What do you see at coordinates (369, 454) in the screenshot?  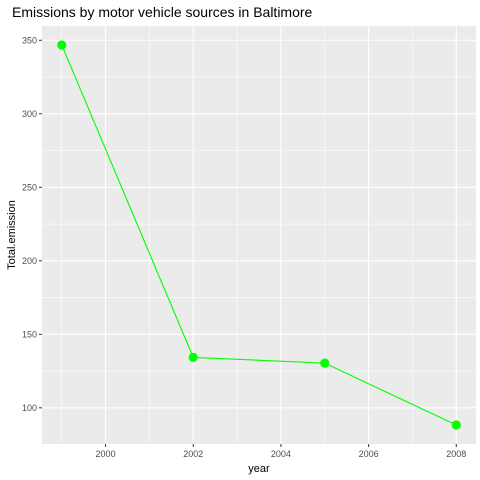 I see `x-tick-label: 2006` at bounding box center [369, 454].